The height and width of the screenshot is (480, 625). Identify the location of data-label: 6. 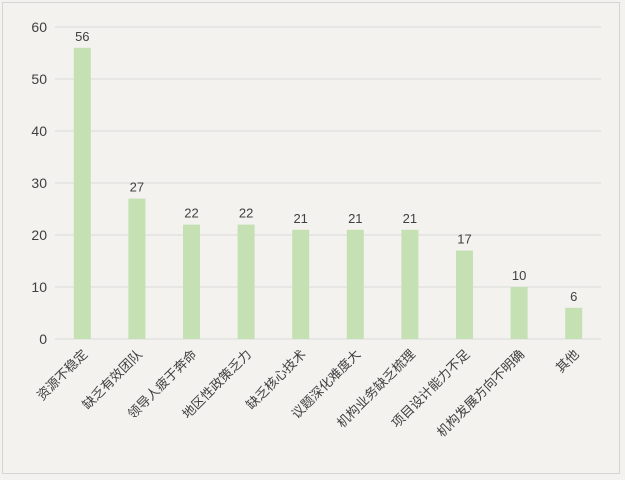
(573, 296).